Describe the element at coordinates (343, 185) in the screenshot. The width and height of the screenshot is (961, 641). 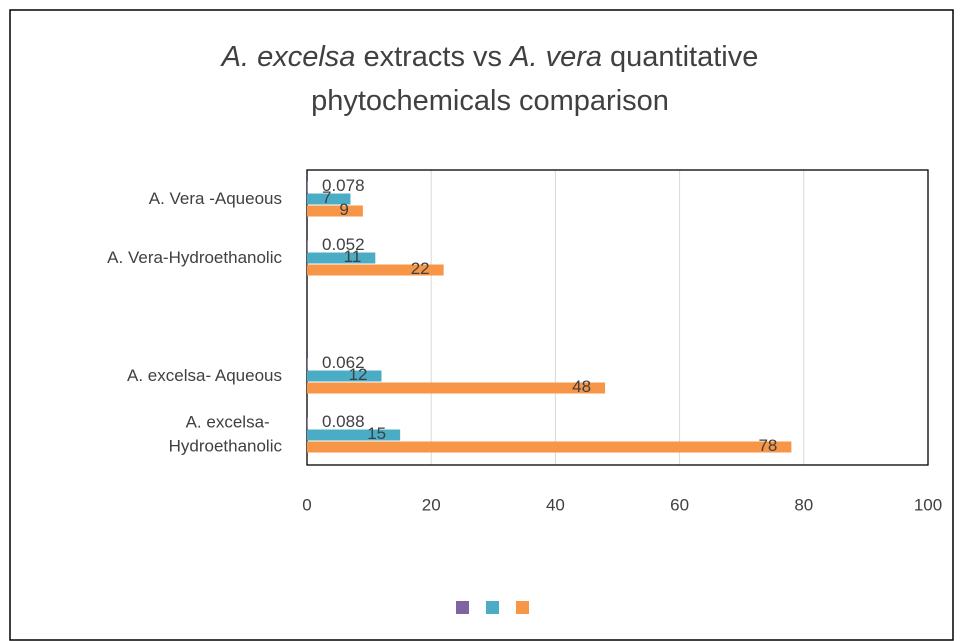
I see `data-label: 0.078` at that location.